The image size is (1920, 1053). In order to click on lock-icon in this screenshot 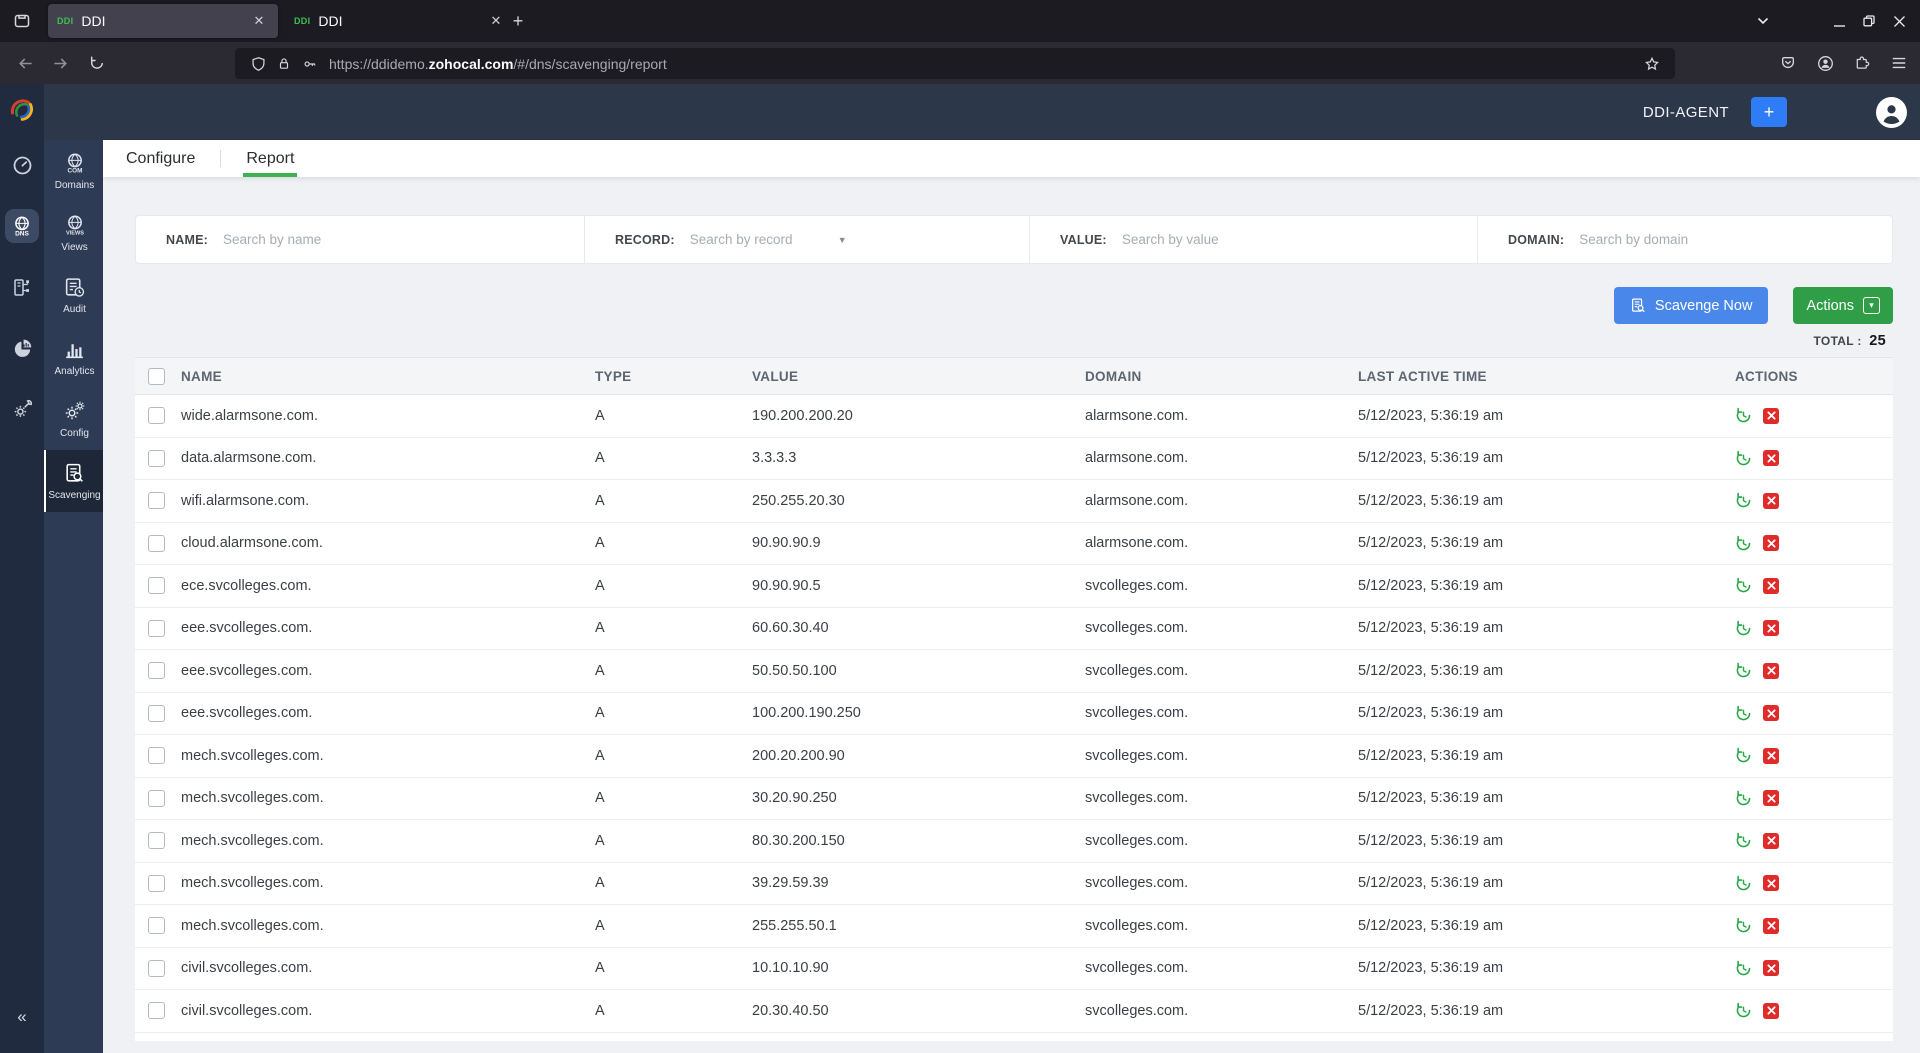, I will do `click(284, 64)`.